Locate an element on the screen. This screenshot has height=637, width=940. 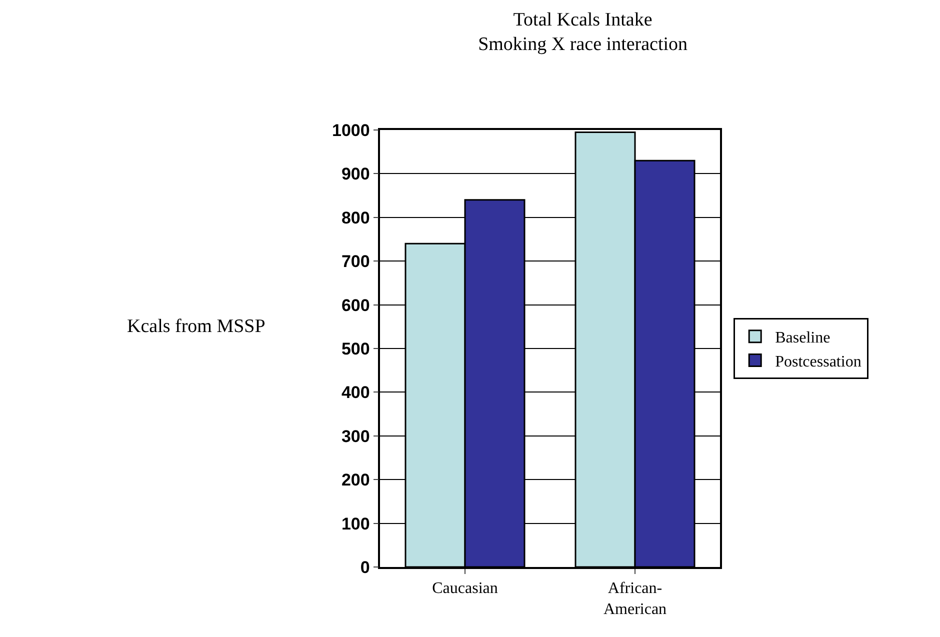
y-tick-label: 200 is located at coordinates (355, 480).